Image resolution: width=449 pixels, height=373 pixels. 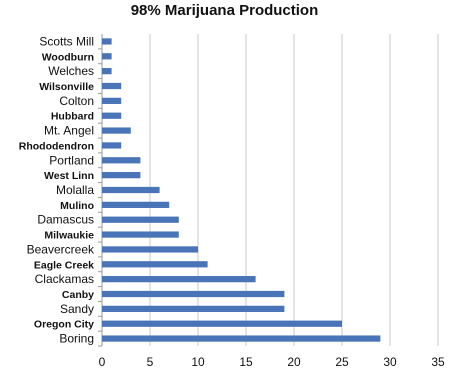 I want to click on x-tick-label: 30, so click(x=390, y=362).